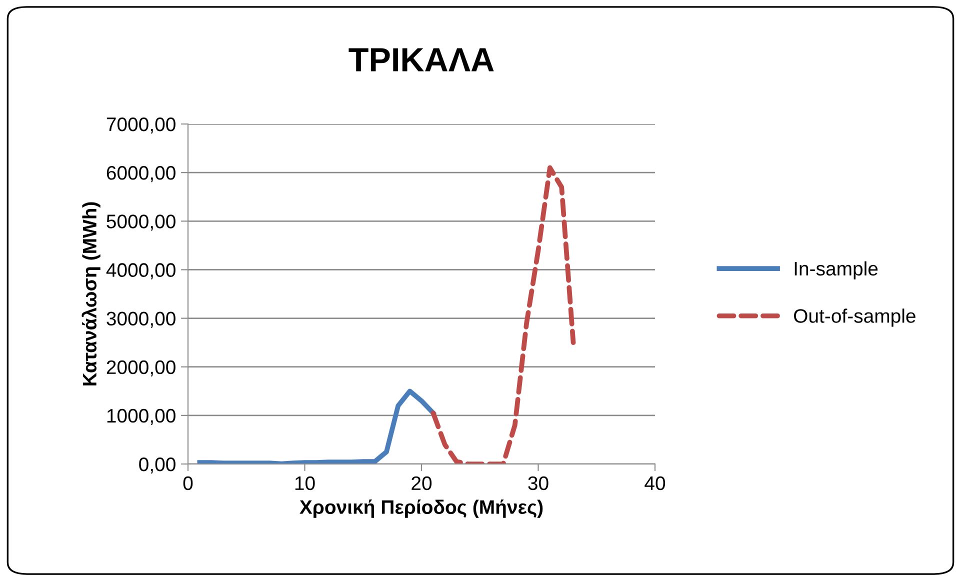  Describe the element at coordinates (421, 60) in the screenshot. I see `chart-title: ΤΡΙΚΑΛΑ` at that location.